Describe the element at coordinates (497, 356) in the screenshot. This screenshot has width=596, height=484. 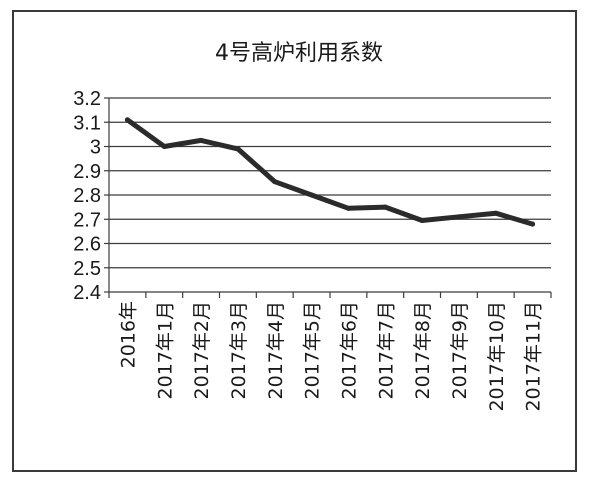
I see `x-tick-label: 2017年10月` at that location.